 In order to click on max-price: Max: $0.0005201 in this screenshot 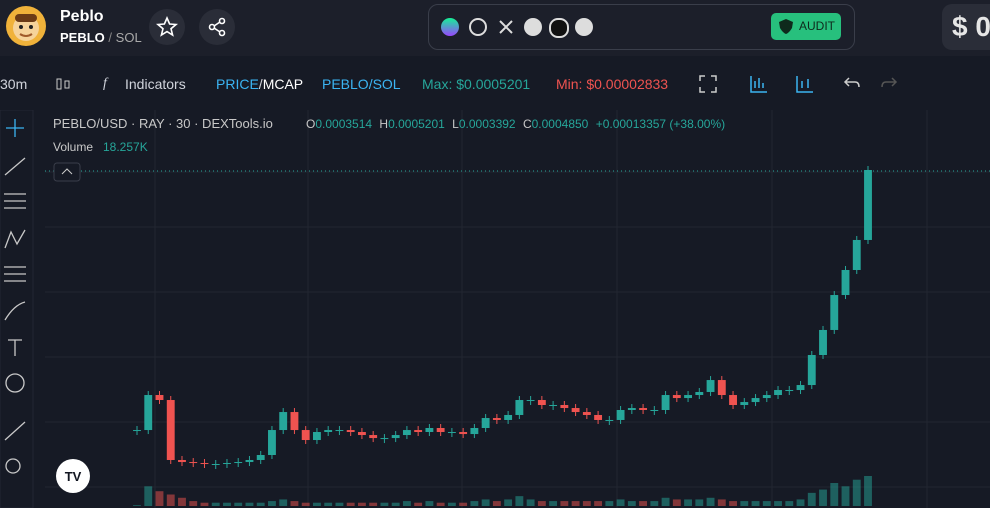, I will do `click(476, 84)`.